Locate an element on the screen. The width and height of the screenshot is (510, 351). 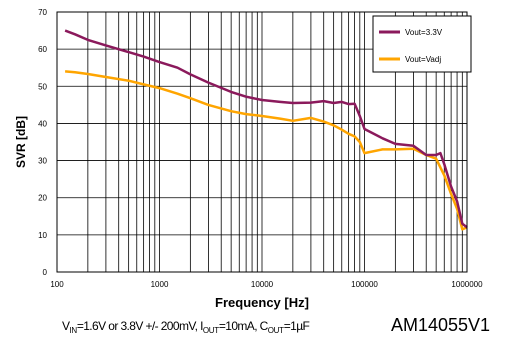
cond-cout-text: =1µF is located at coordinates (296, 326).